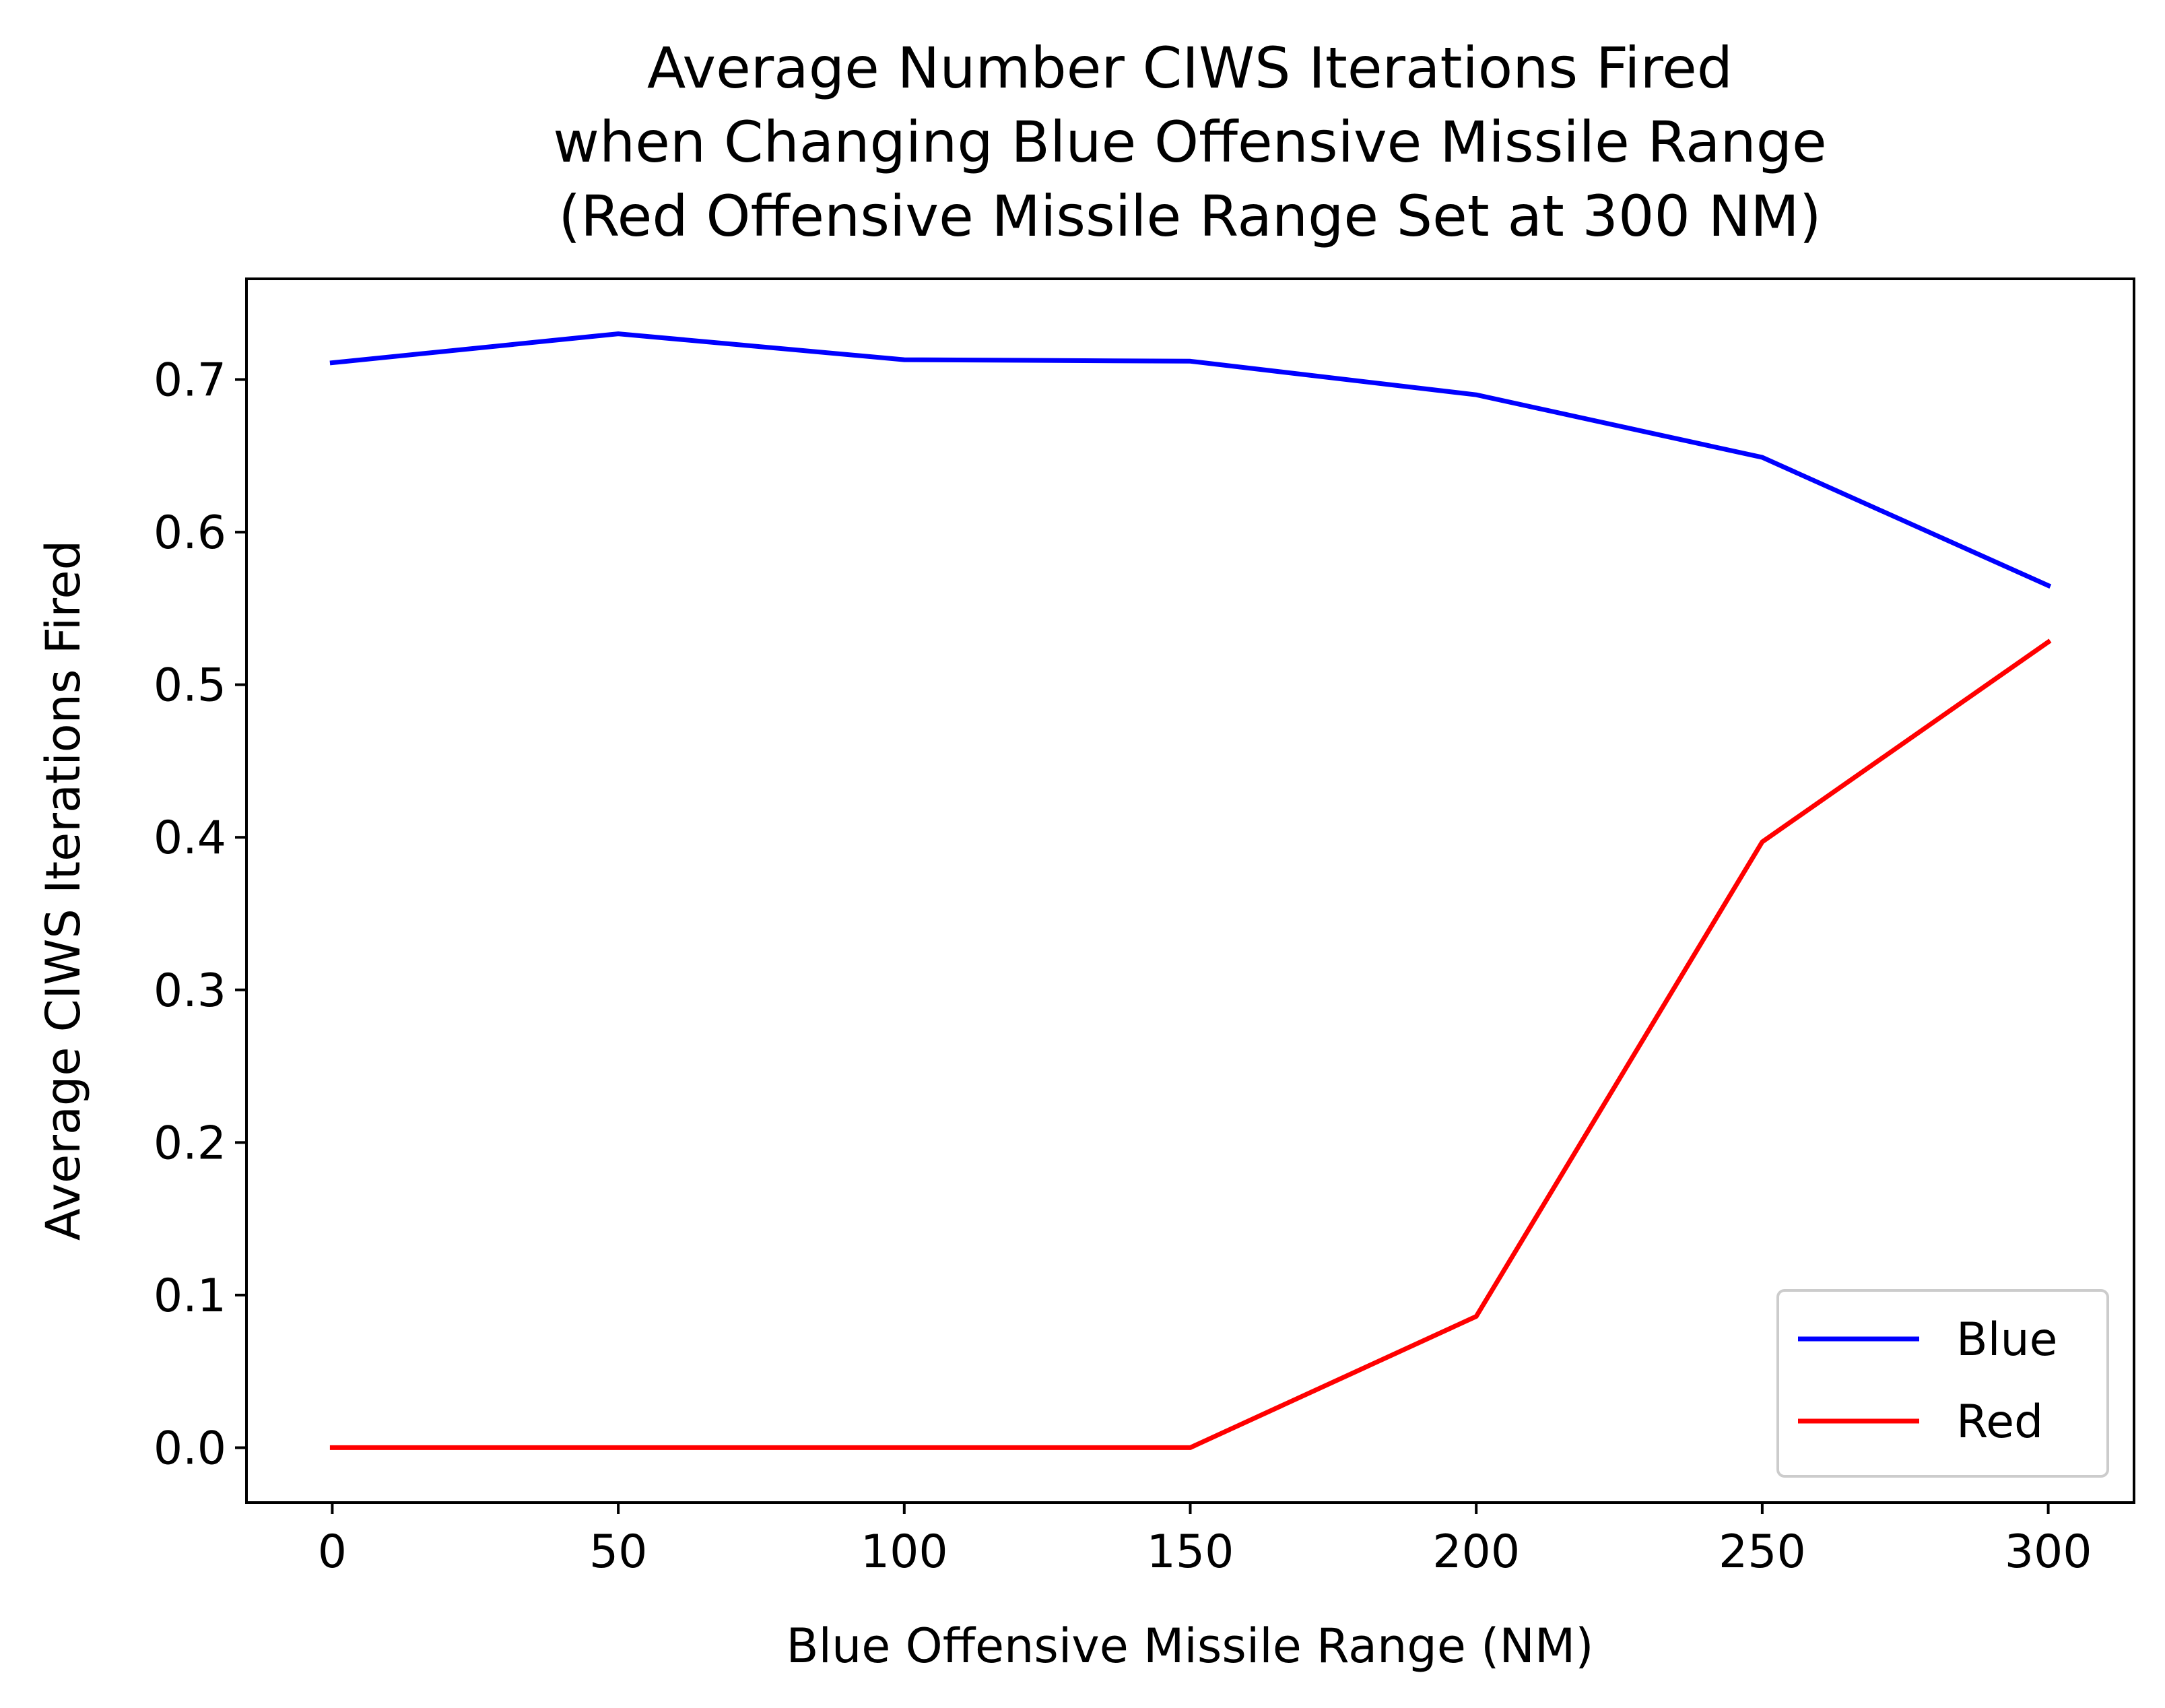 The image size is (2165, 1708). What do you see at coordinates (190, 533) in the screenshot?
I see `y-tick-label: 0.6` at bounding box center [190, 533].